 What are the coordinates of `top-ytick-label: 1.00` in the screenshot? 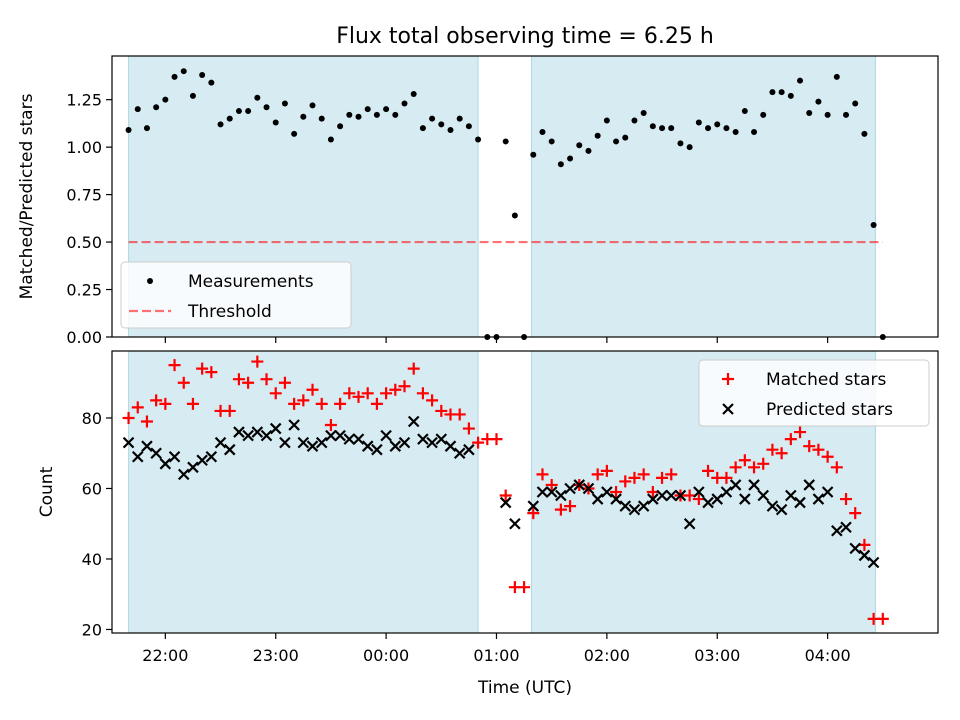 It's located at (84, 147).